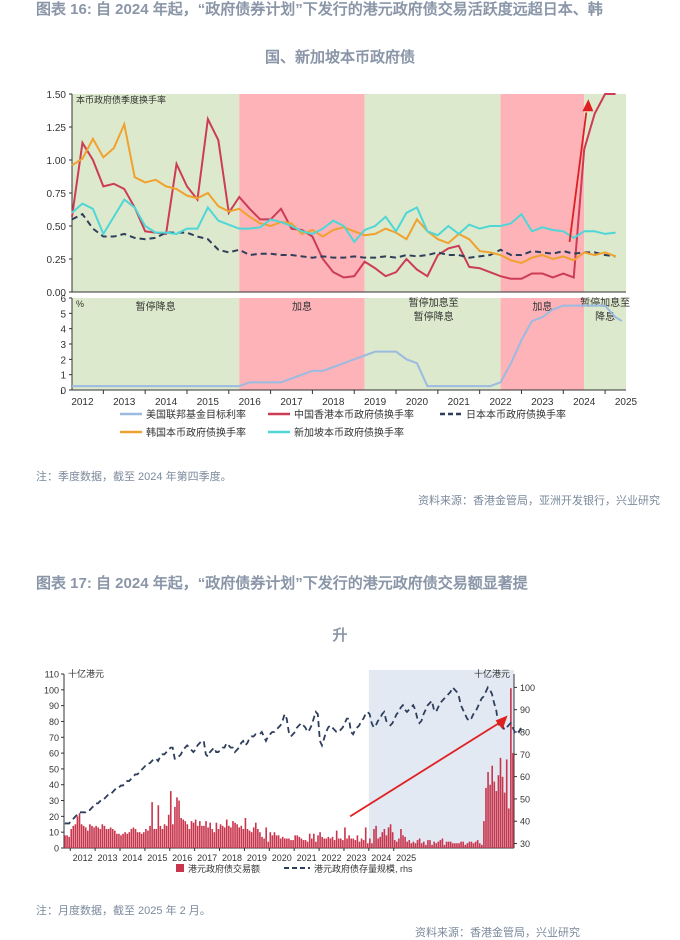  What do you see at coordinates (57, 95) in the screenshot?
I see `top-ytick-label: 1.50` at bounding box center [57, 95].